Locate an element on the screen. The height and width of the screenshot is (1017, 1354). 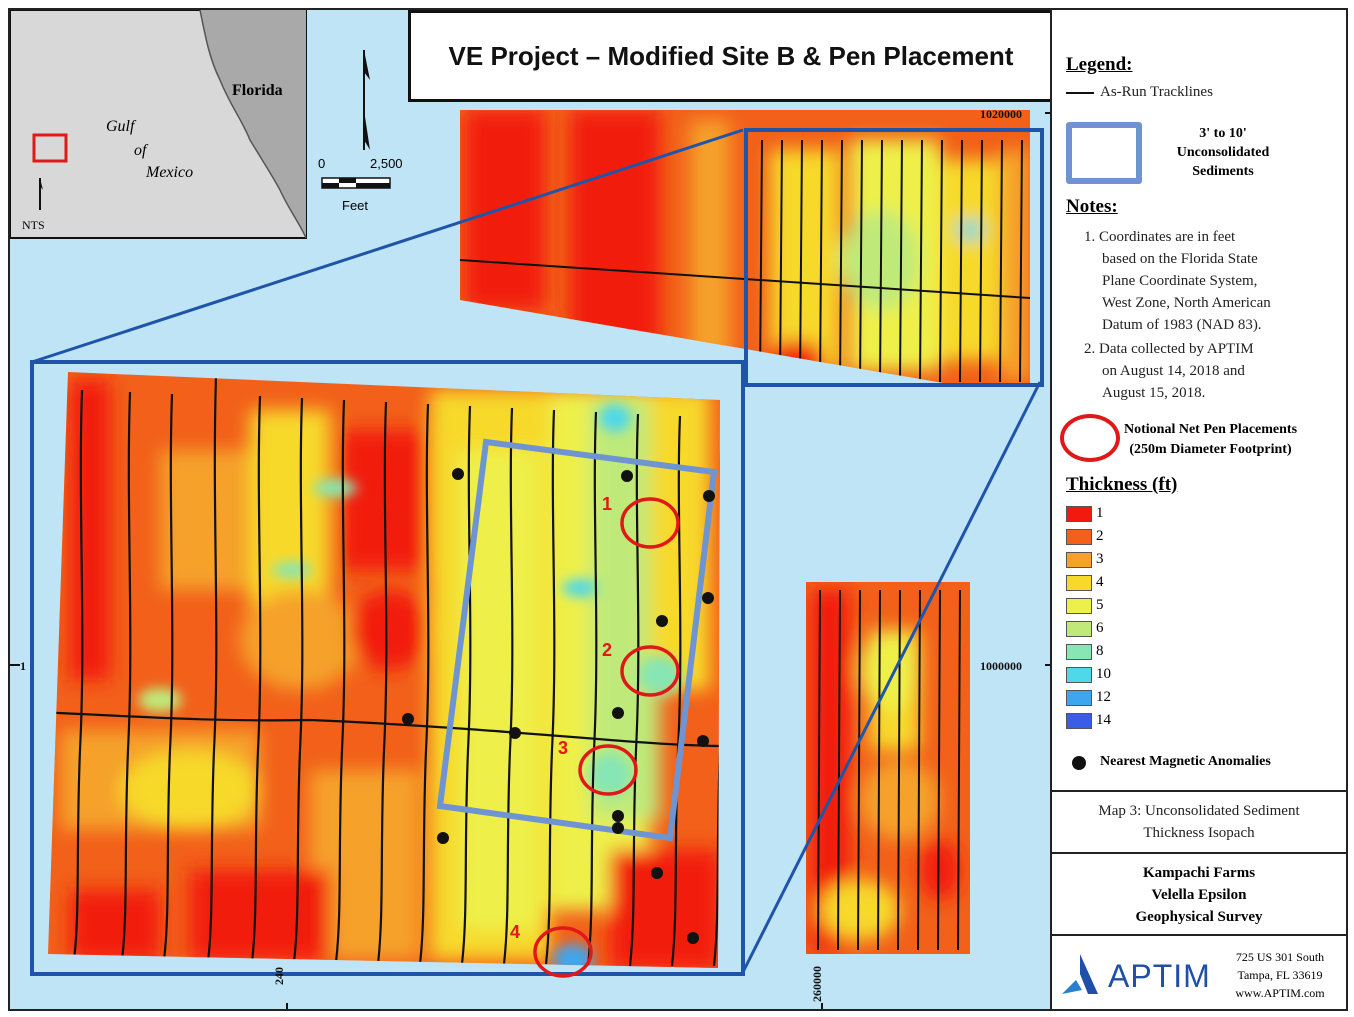
easting-right-label: 260000 is located at coordinates (817, 984).